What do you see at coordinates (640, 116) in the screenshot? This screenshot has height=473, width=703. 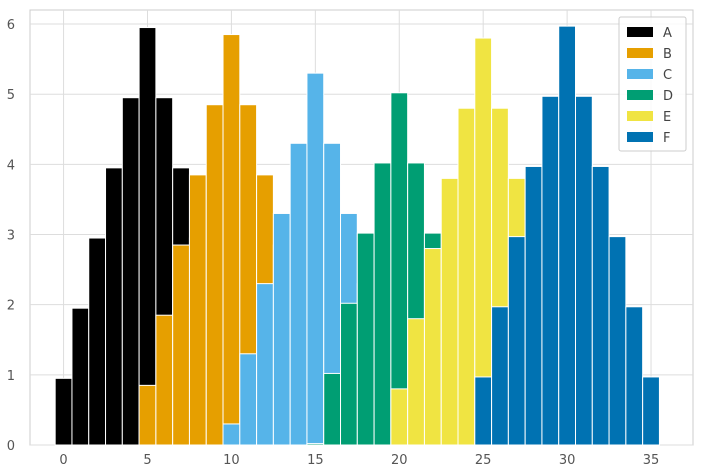 I see `legend-swatch-e` at bounding box center [640, 116].